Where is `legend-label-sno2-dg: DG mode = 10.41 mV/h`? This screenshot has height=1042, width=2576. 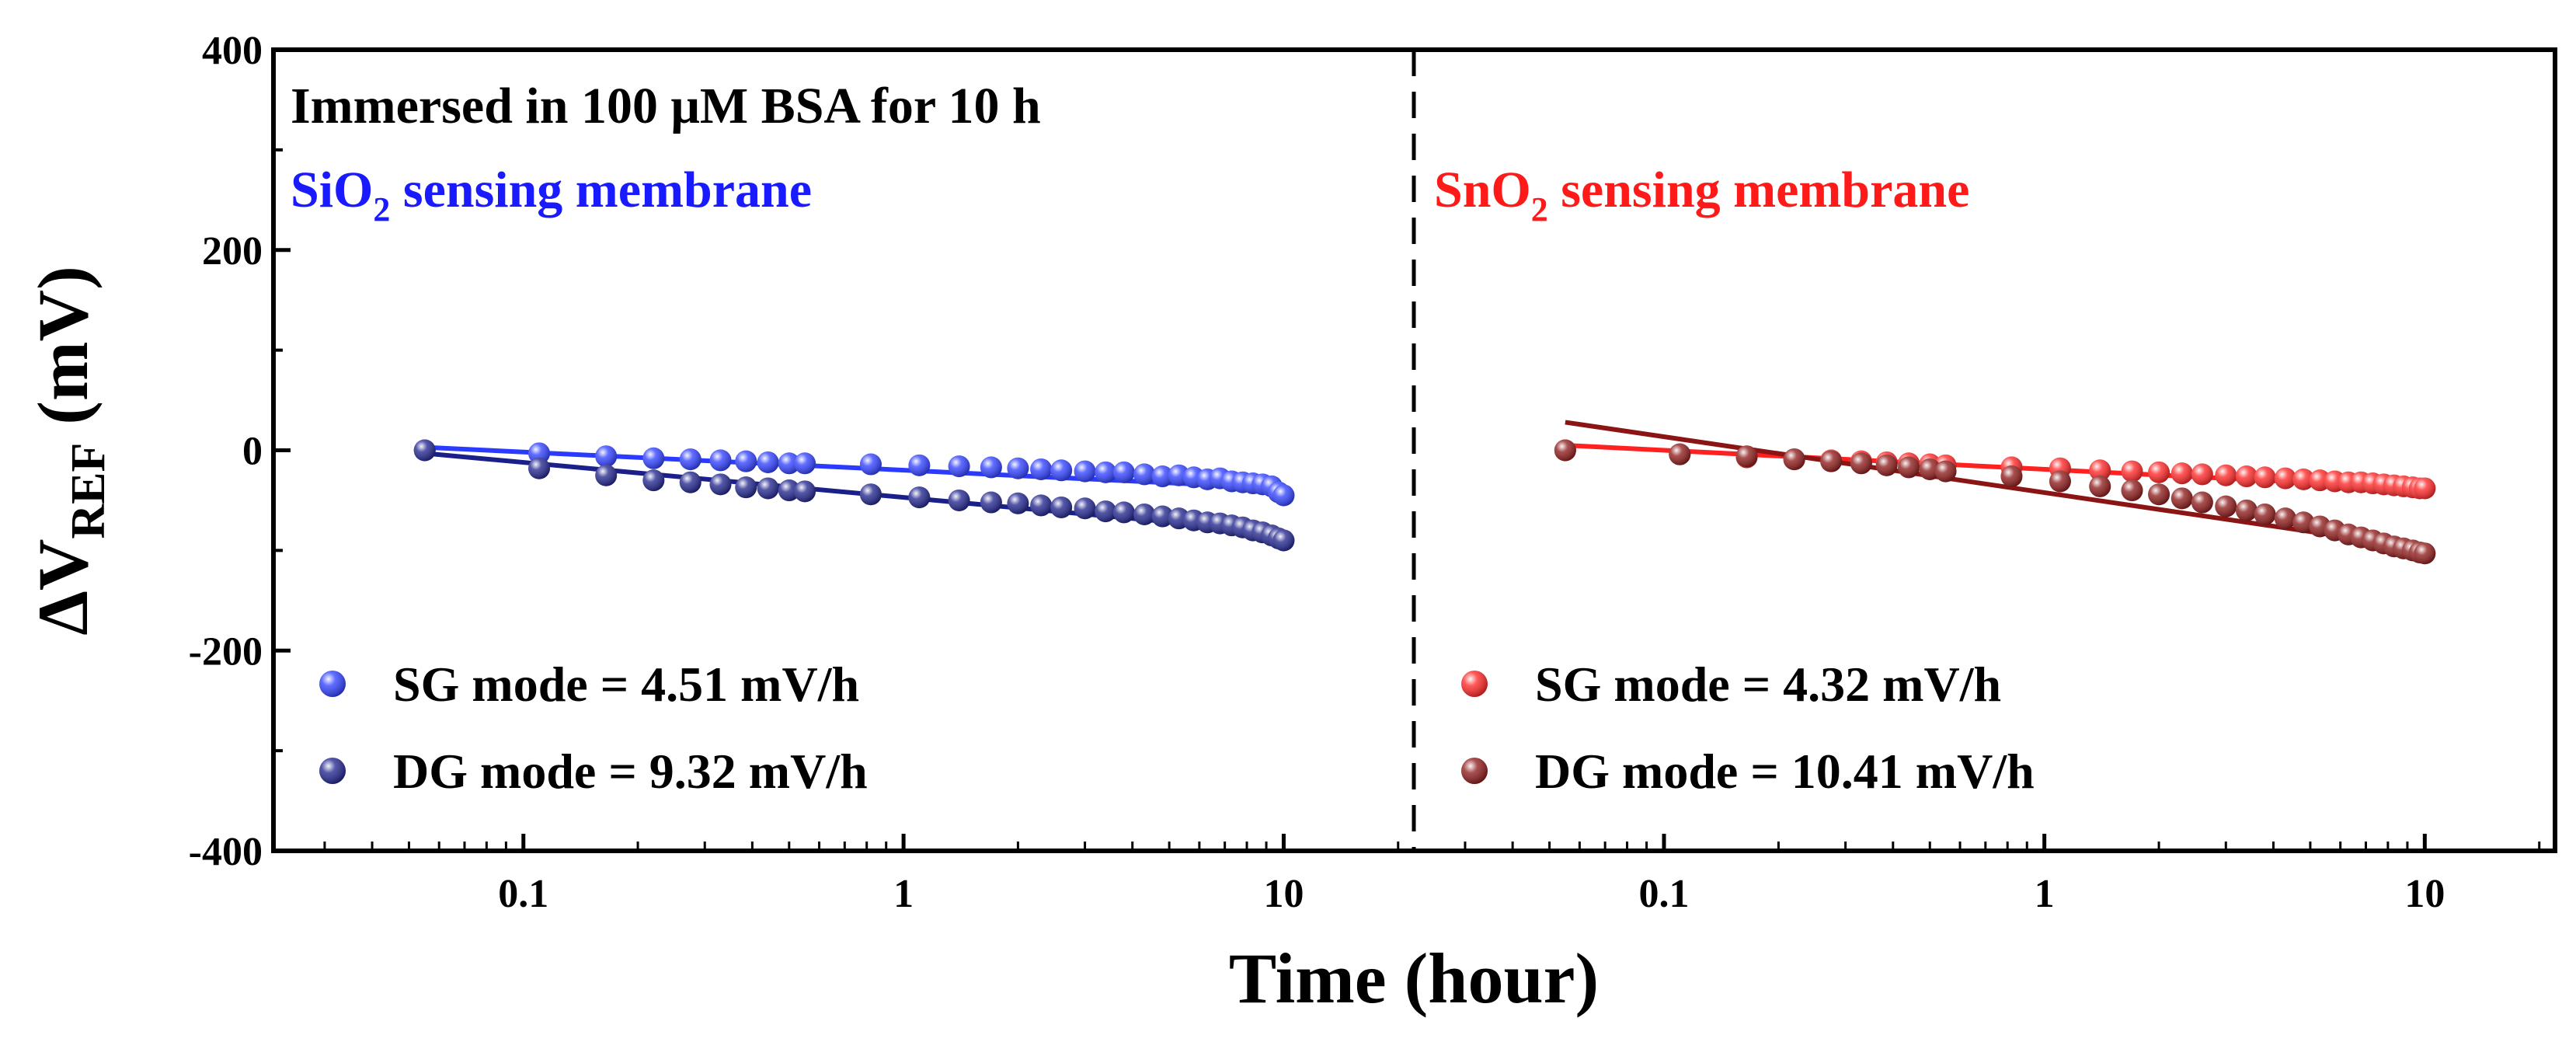 legend-label-sno2-dg: DG mode = 10.41 mV/h is located at coordinates (1785, 772).